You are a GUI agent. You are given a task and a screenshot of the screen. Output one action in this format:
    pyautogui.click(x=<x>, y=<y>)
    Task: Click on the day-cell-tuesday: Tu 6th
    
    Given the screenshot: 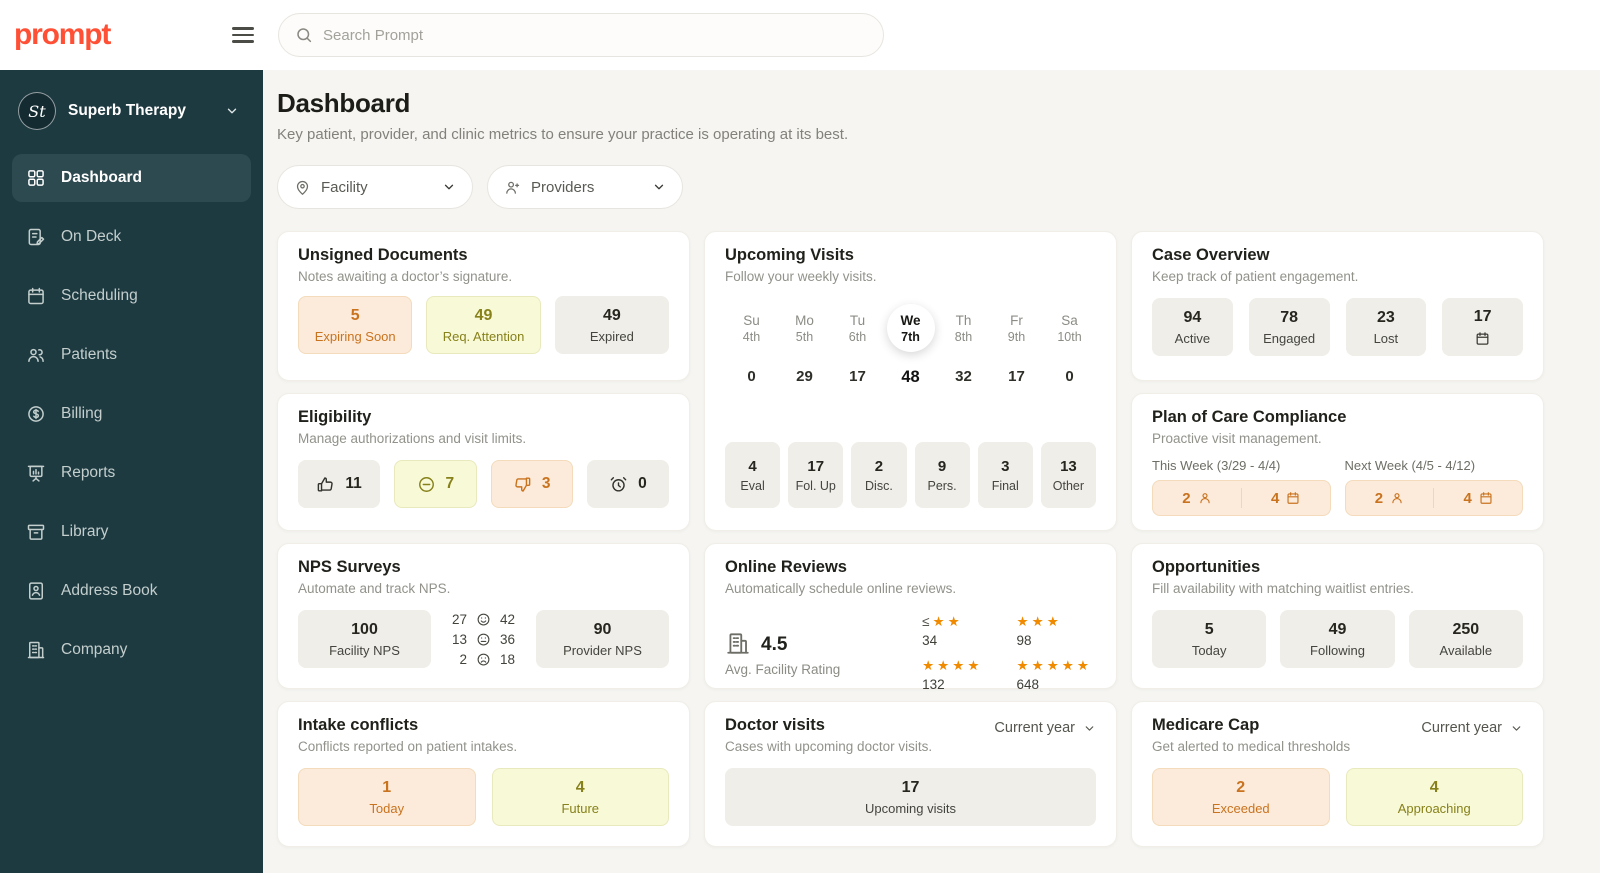 What is the action you would take?
    pyautogui.click(x=857, y=328)
    